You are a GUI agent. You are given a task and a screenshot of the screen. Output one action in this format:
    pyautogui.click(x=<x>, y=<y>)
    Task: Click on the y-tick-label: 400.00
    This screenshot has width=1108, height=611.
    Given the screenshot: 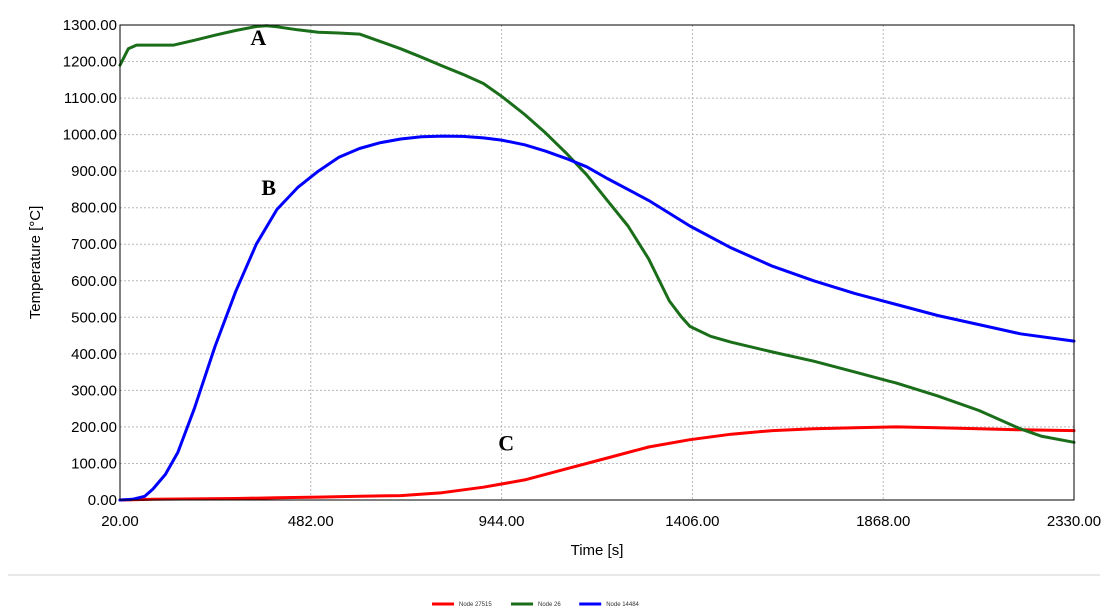 What is the action you would take?
    pyautogui.click(x=94, y=354)
    